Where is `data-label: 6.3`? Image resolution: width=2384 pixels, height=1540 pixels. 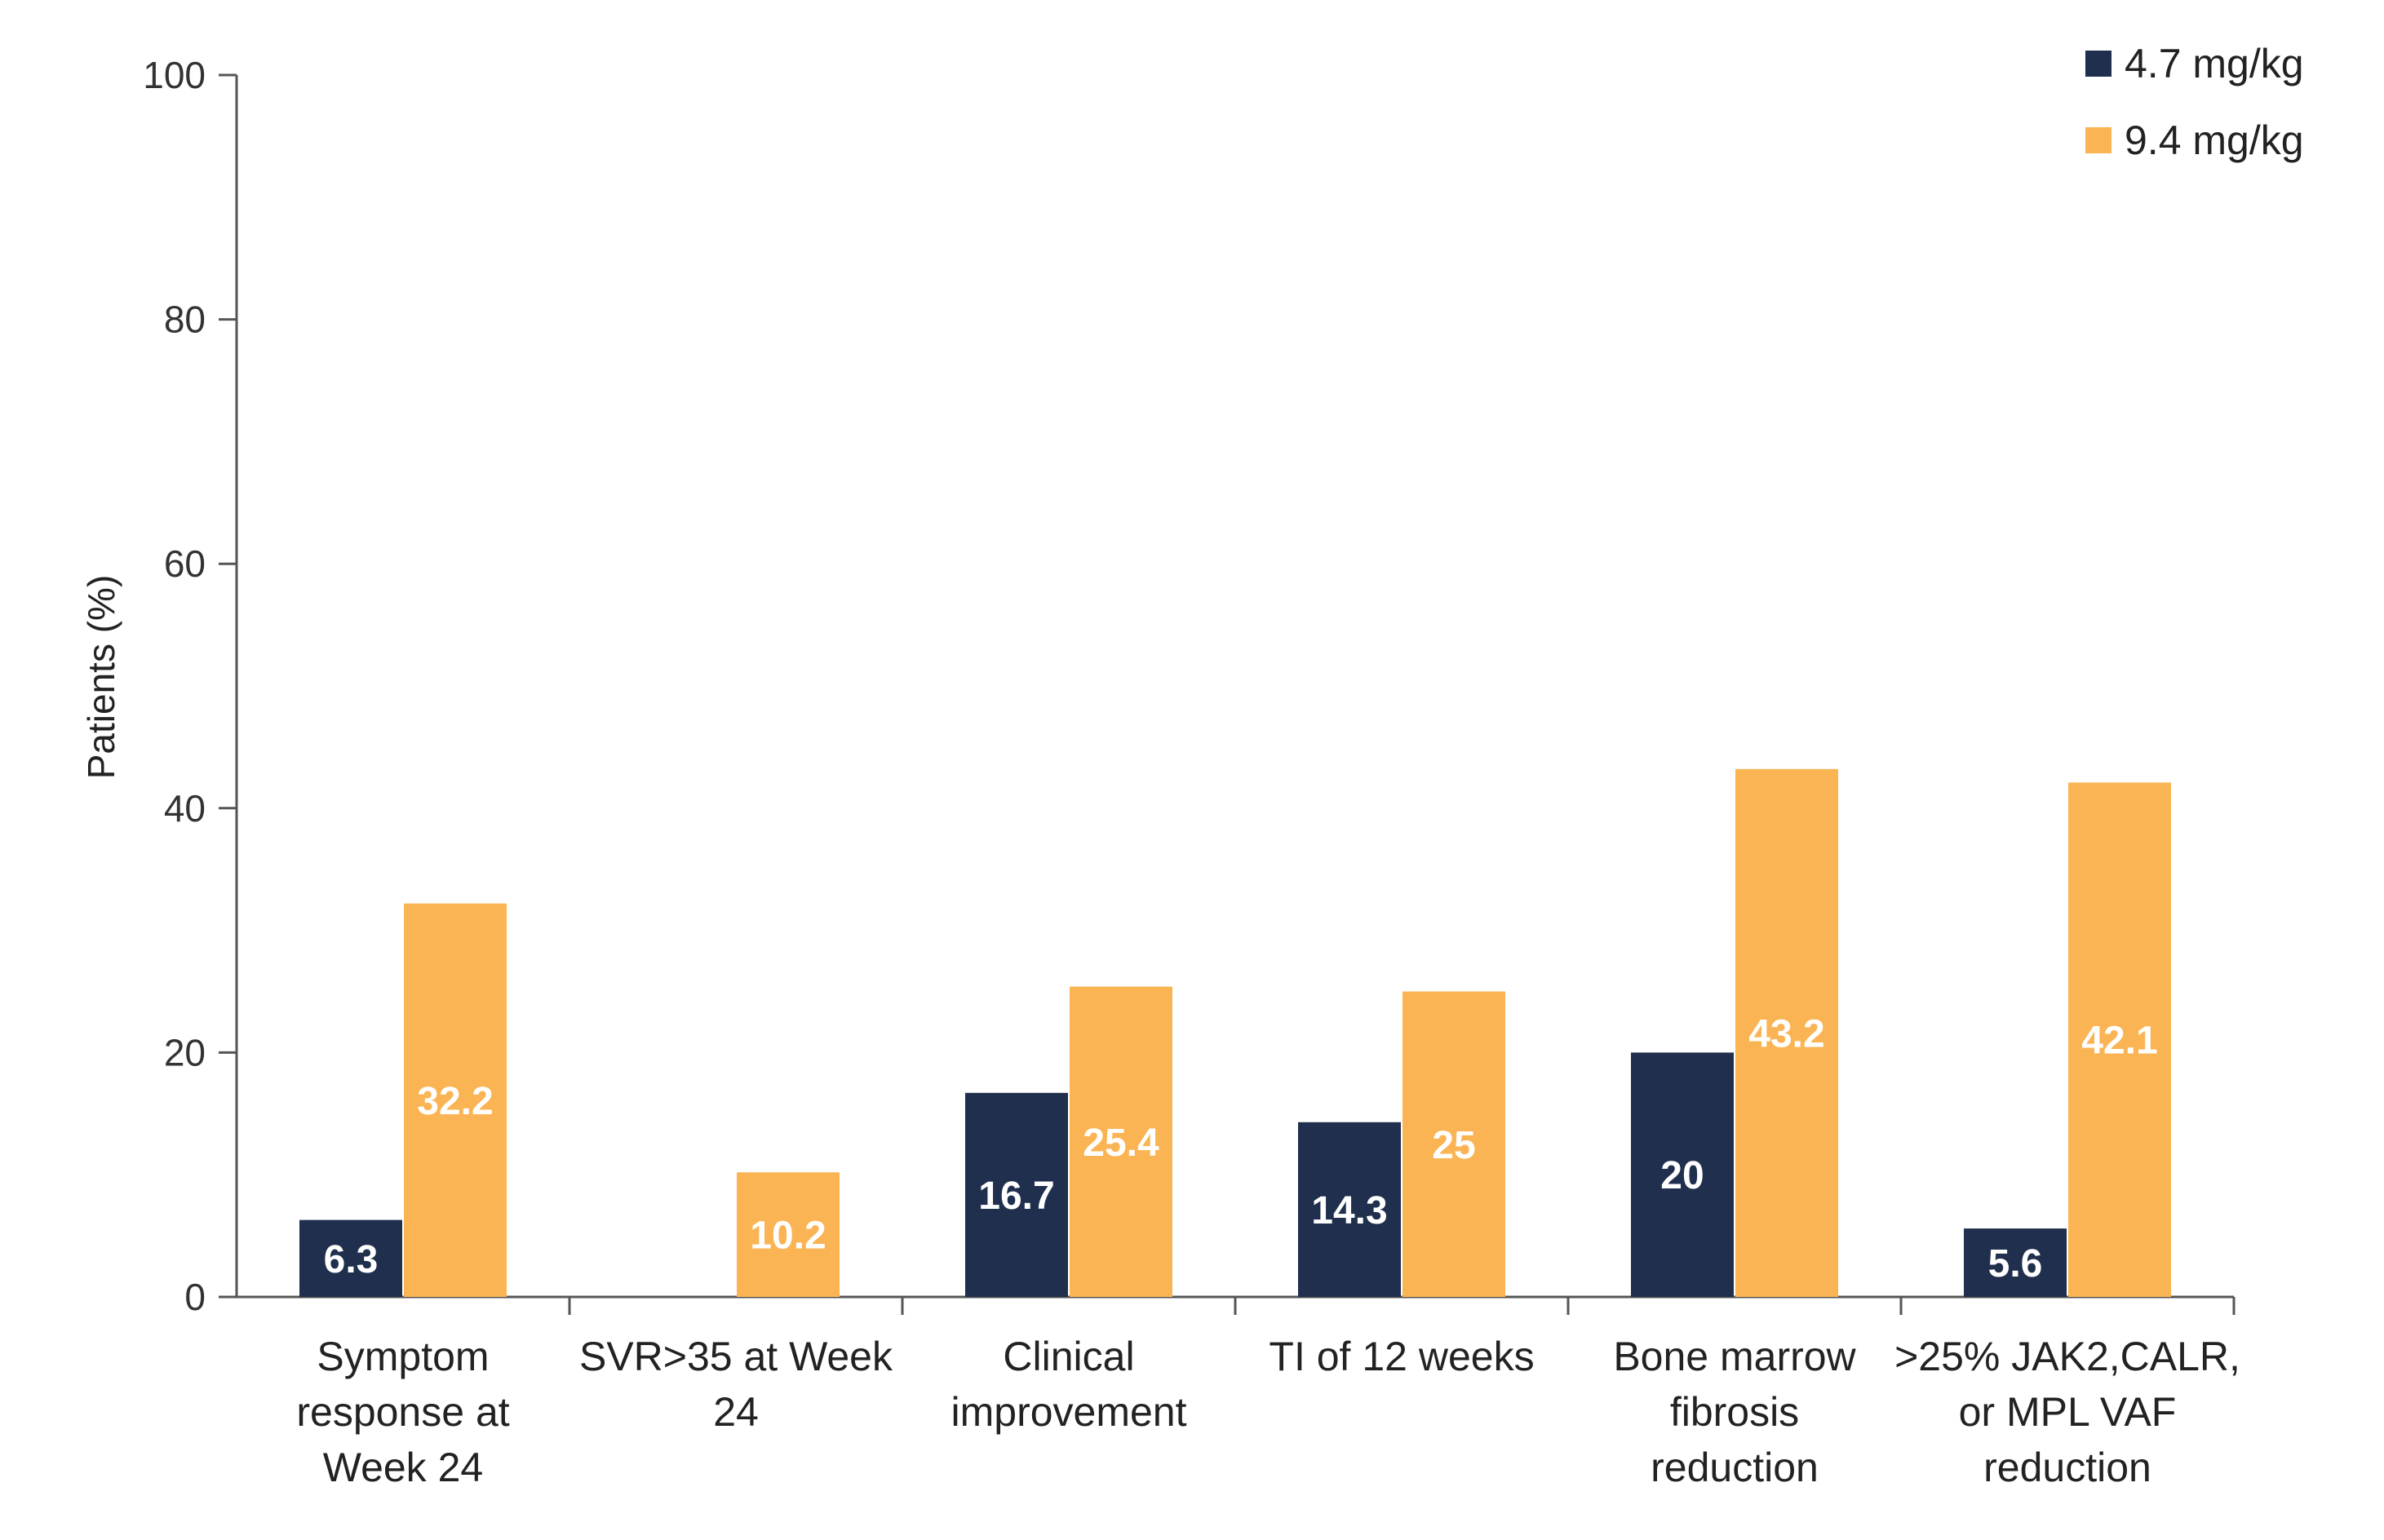
data-label: 6.3 is located at coordinates (351, 1259).